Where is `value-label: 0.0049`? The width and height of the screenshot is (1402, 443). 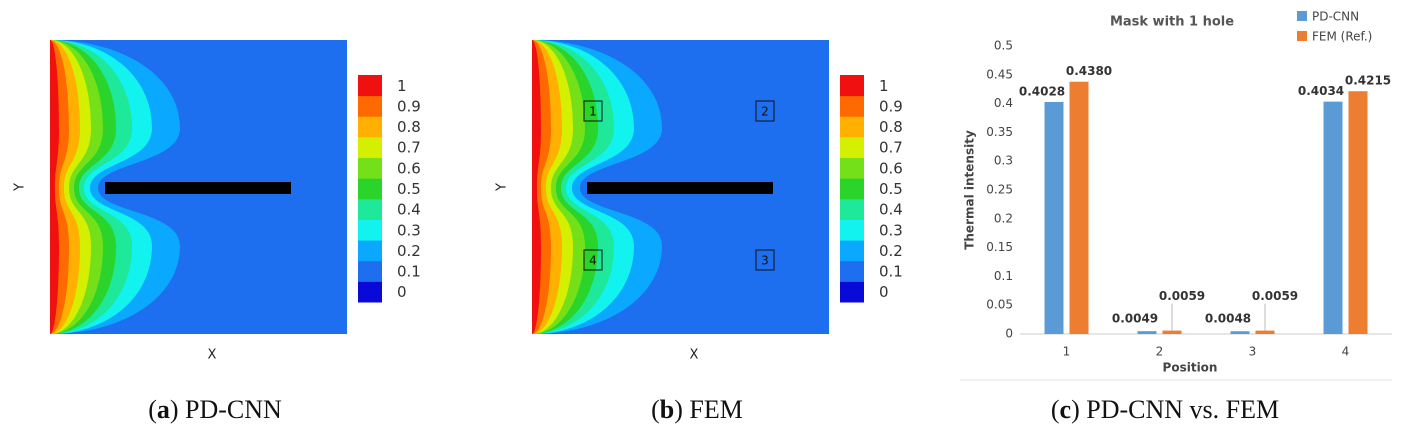
value-label: 0.0049 is located at coordinates (1135, 319).